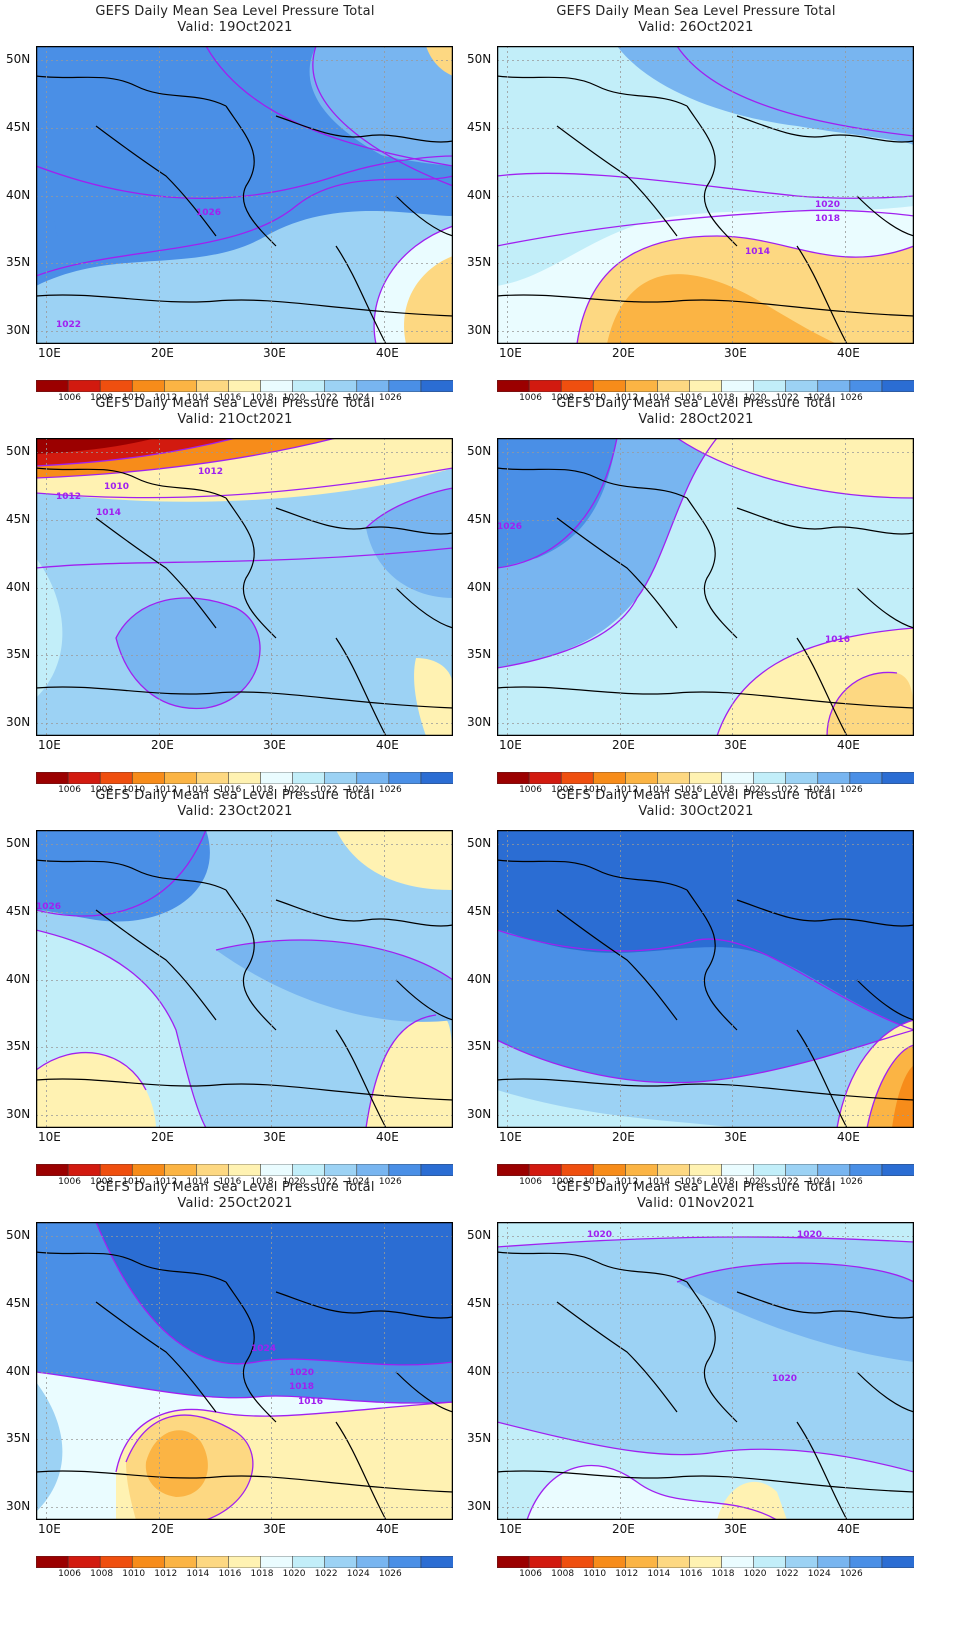 The height and width of the screenshot is (1640, 964). I want to click on pressure-map: 1026, so click(244, 979).